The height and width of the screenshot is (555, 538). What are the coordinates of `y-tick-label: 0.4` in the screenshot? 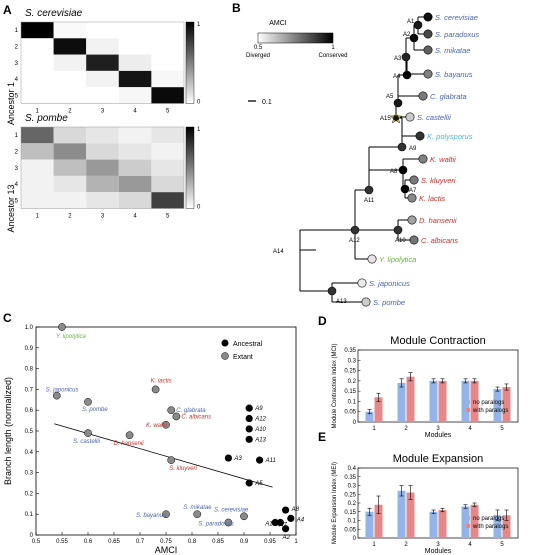 It's located at (352, 469).